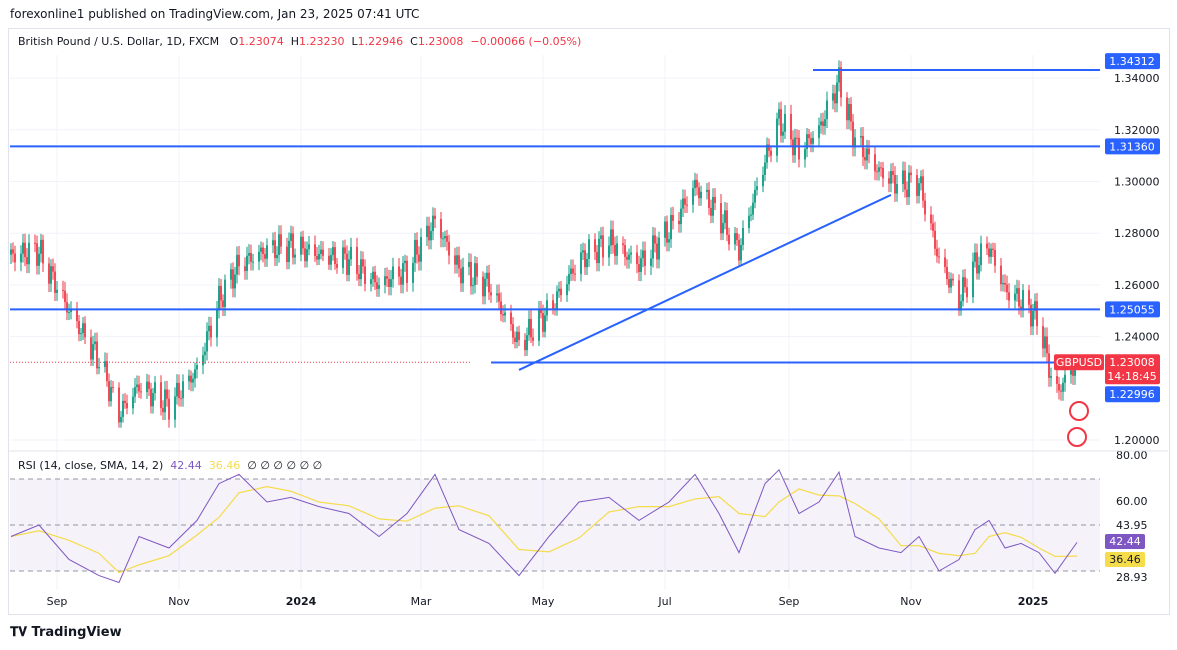 Image resolution: width=1177 pixels, height=650 pixels. Describe the element at coordinates (285, 465) in the screenshot. I see `rsi-empty-values: ∅ ∅ ∅ ∅ ∅ ∅` at that location.